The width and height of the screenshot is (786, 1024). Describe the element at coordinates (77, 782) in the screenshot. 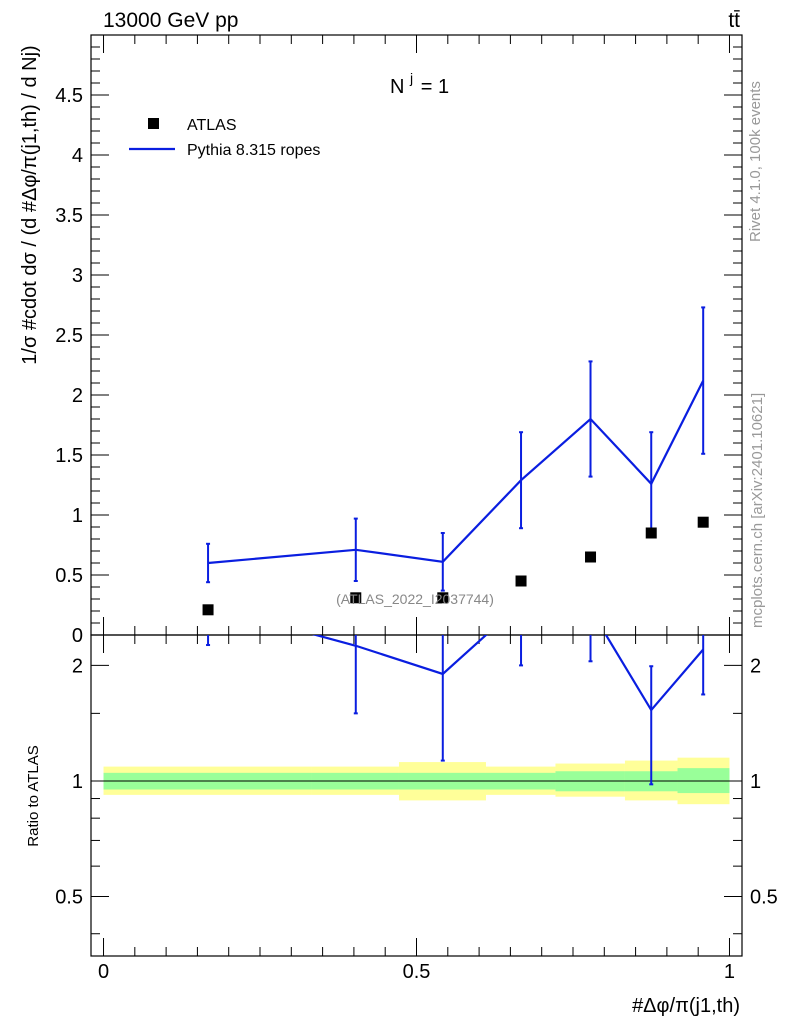

I see `ratio-ytick-label-left: 1` at that location.